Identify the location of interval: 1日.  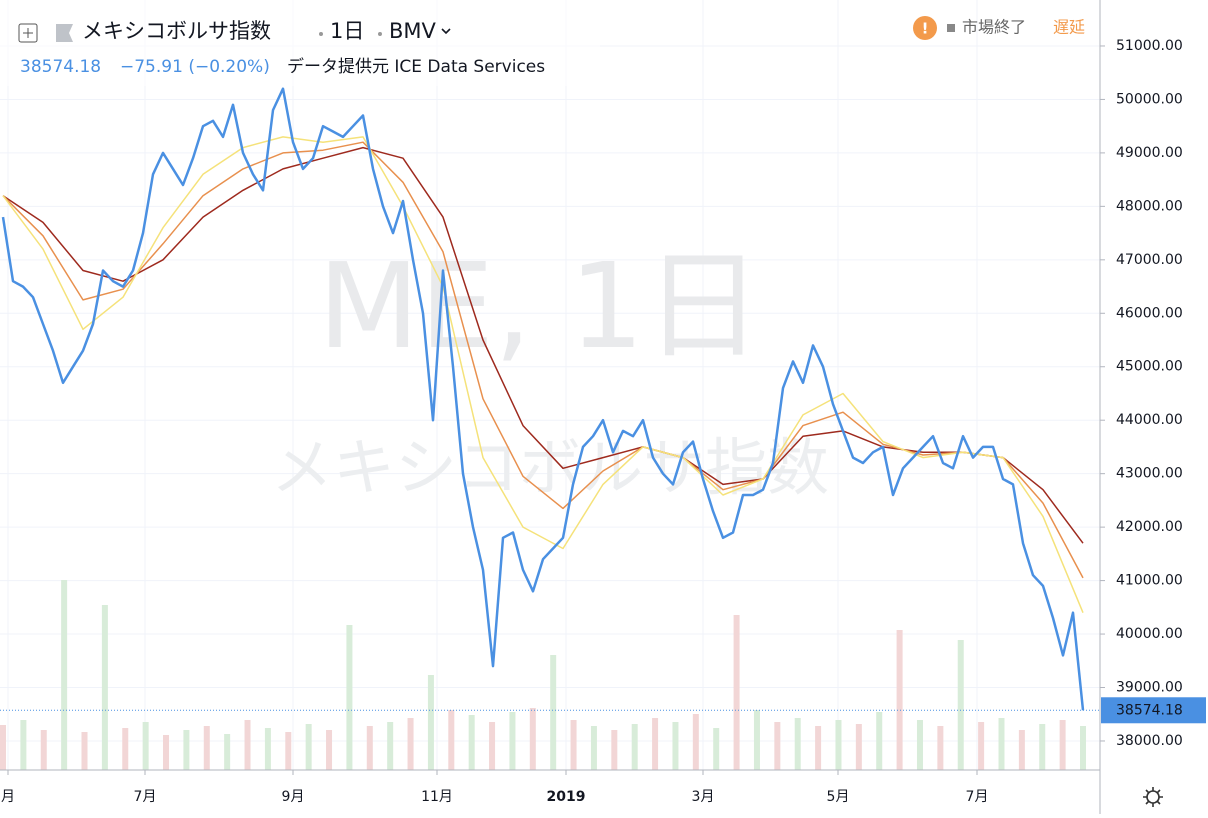
(347, 31).